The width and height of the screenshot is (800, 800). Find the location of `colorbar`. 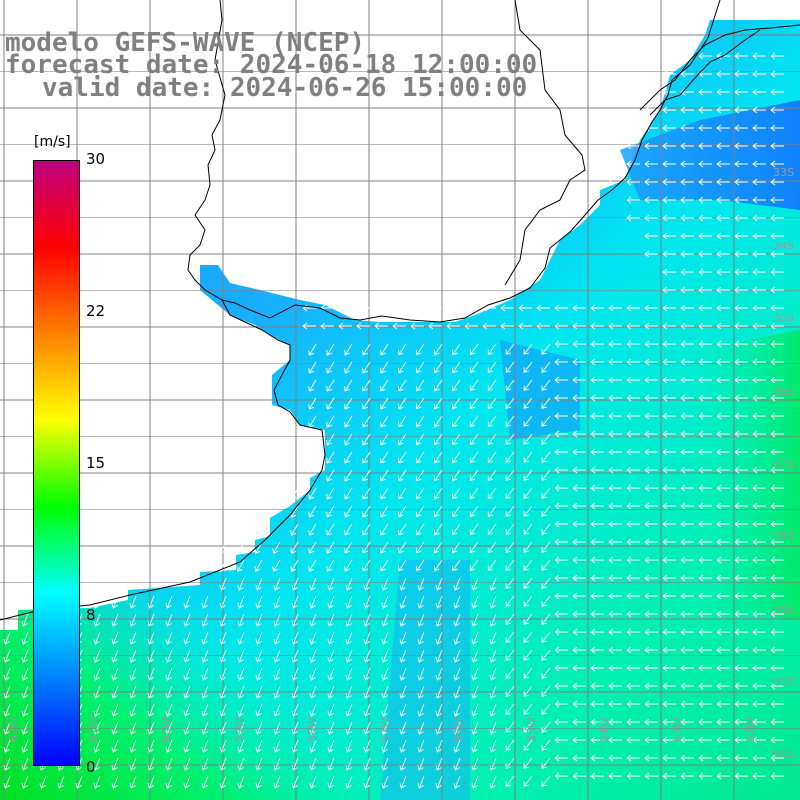

colorbar is located at coordinates (56, 463).